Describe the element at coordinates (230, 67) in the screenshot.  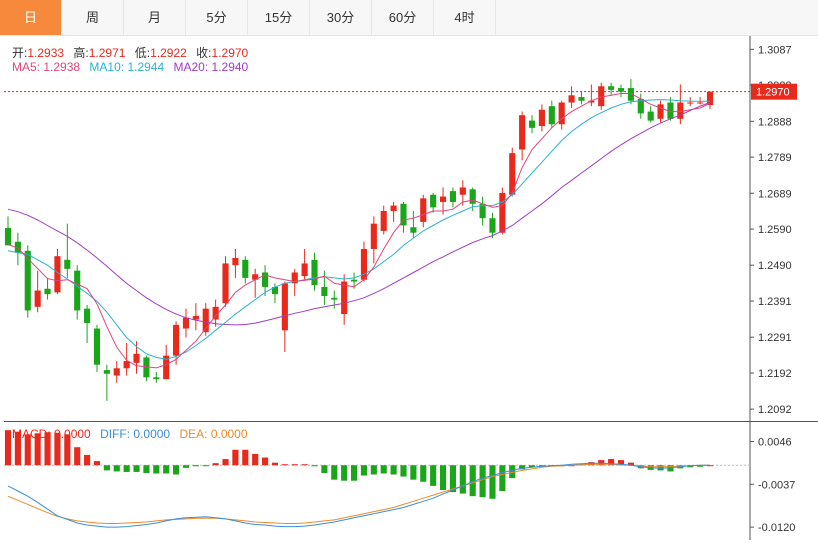
I see `ma20-value: 1.2940` at that location.